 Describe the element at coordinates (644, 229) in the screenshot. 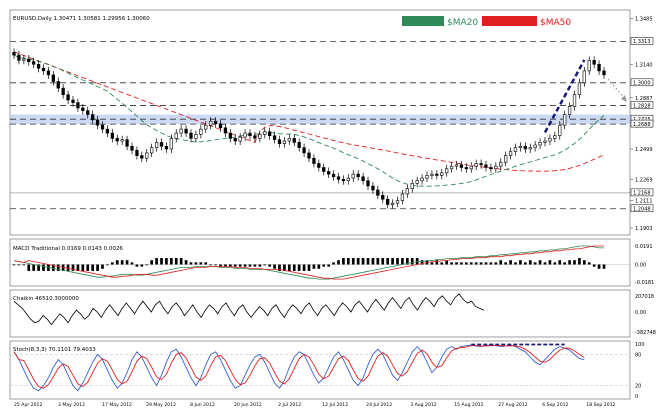

I see `y-tick-label: 1.1903` at that location.